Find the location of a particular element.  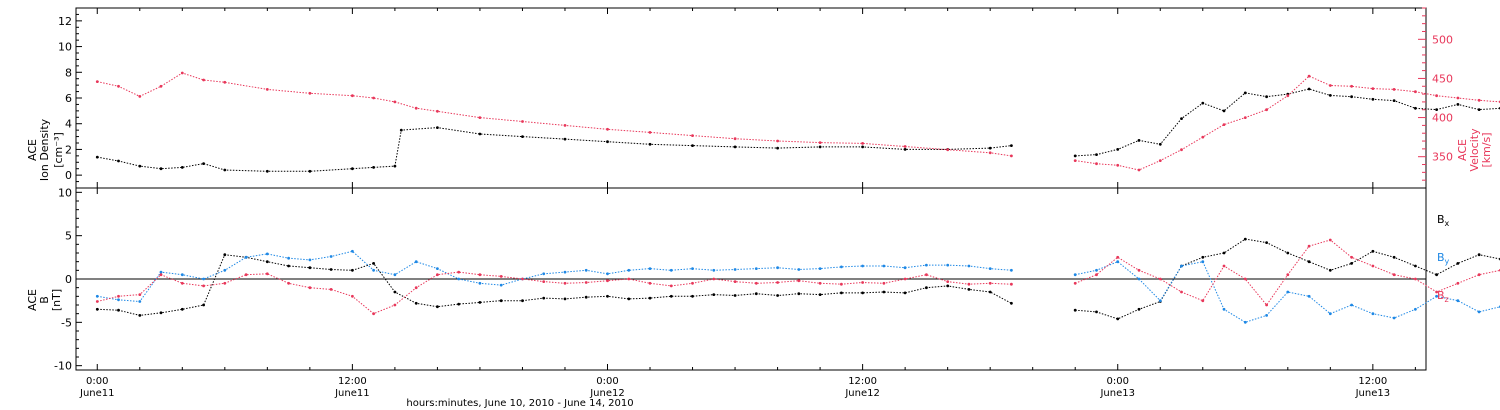

density-tick-label: 8 is located at coordinates (68, 72).